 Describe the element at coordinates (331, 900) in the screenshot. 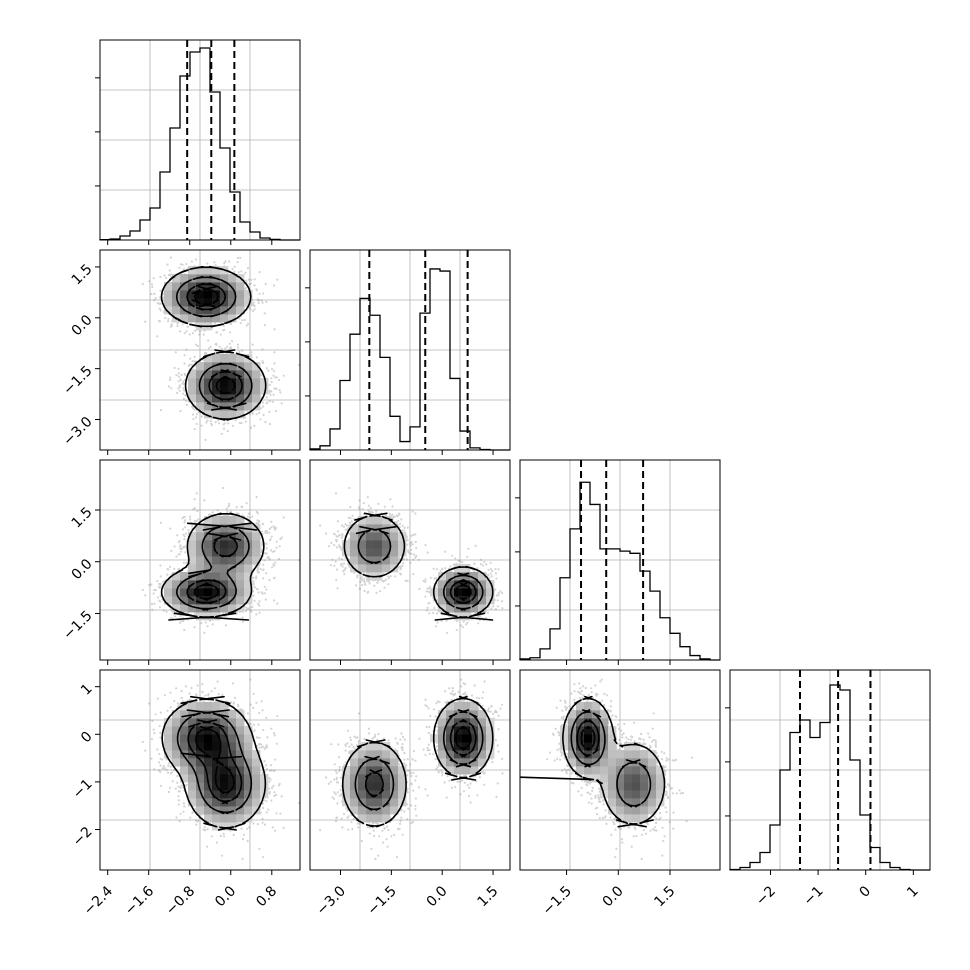

I see `x-tick-label: −3.0` at that location.